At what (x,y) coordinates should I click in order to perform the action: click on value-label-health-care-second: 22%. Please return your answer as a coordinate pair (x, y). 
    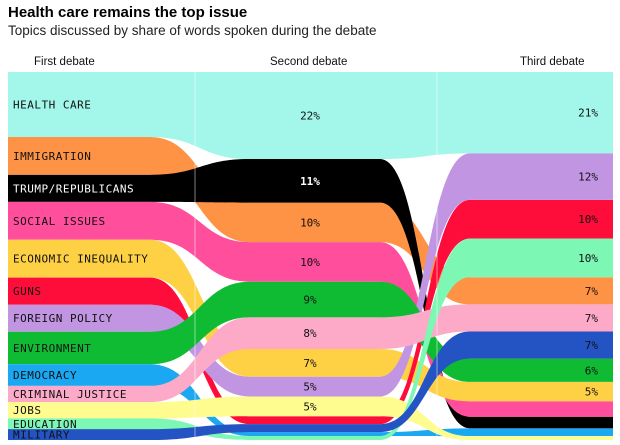
    Looking at the image, I should click on (310, 116).